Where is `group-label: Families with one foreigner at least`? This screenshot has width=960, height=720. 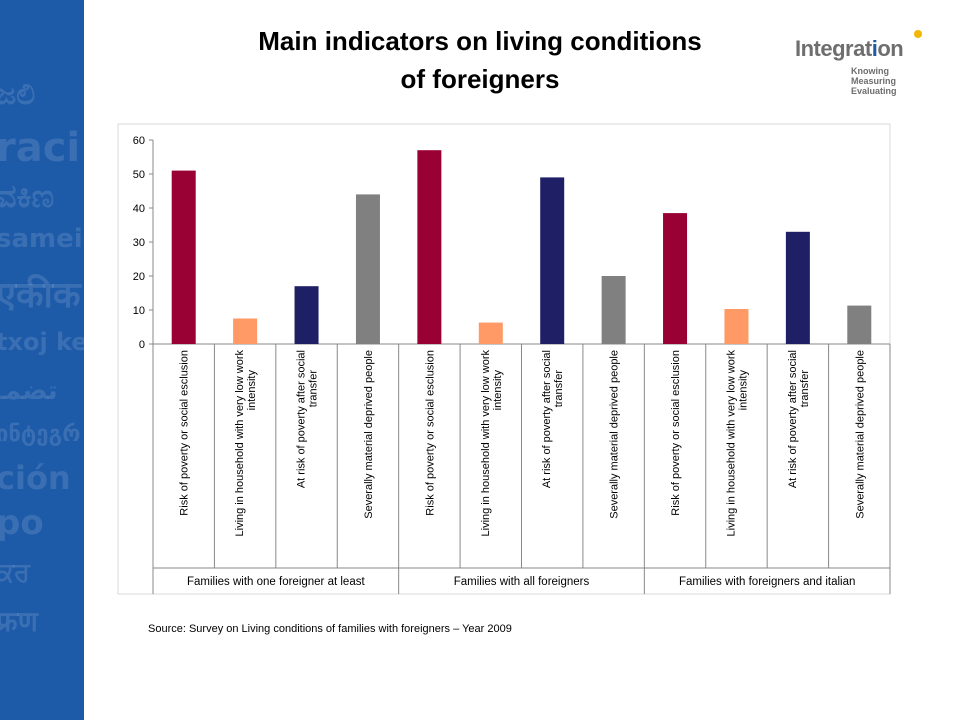 group-label: Families with one foreigner at least is located at coordinates (276, 582).